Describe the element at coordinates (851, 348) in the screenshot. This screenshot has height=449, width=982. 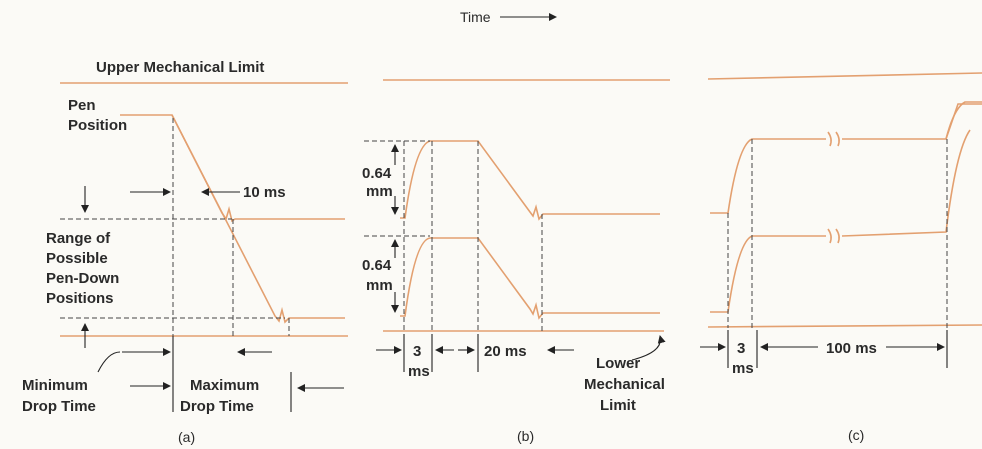
I see `c-hold-time-label: 100 ms` at that location.